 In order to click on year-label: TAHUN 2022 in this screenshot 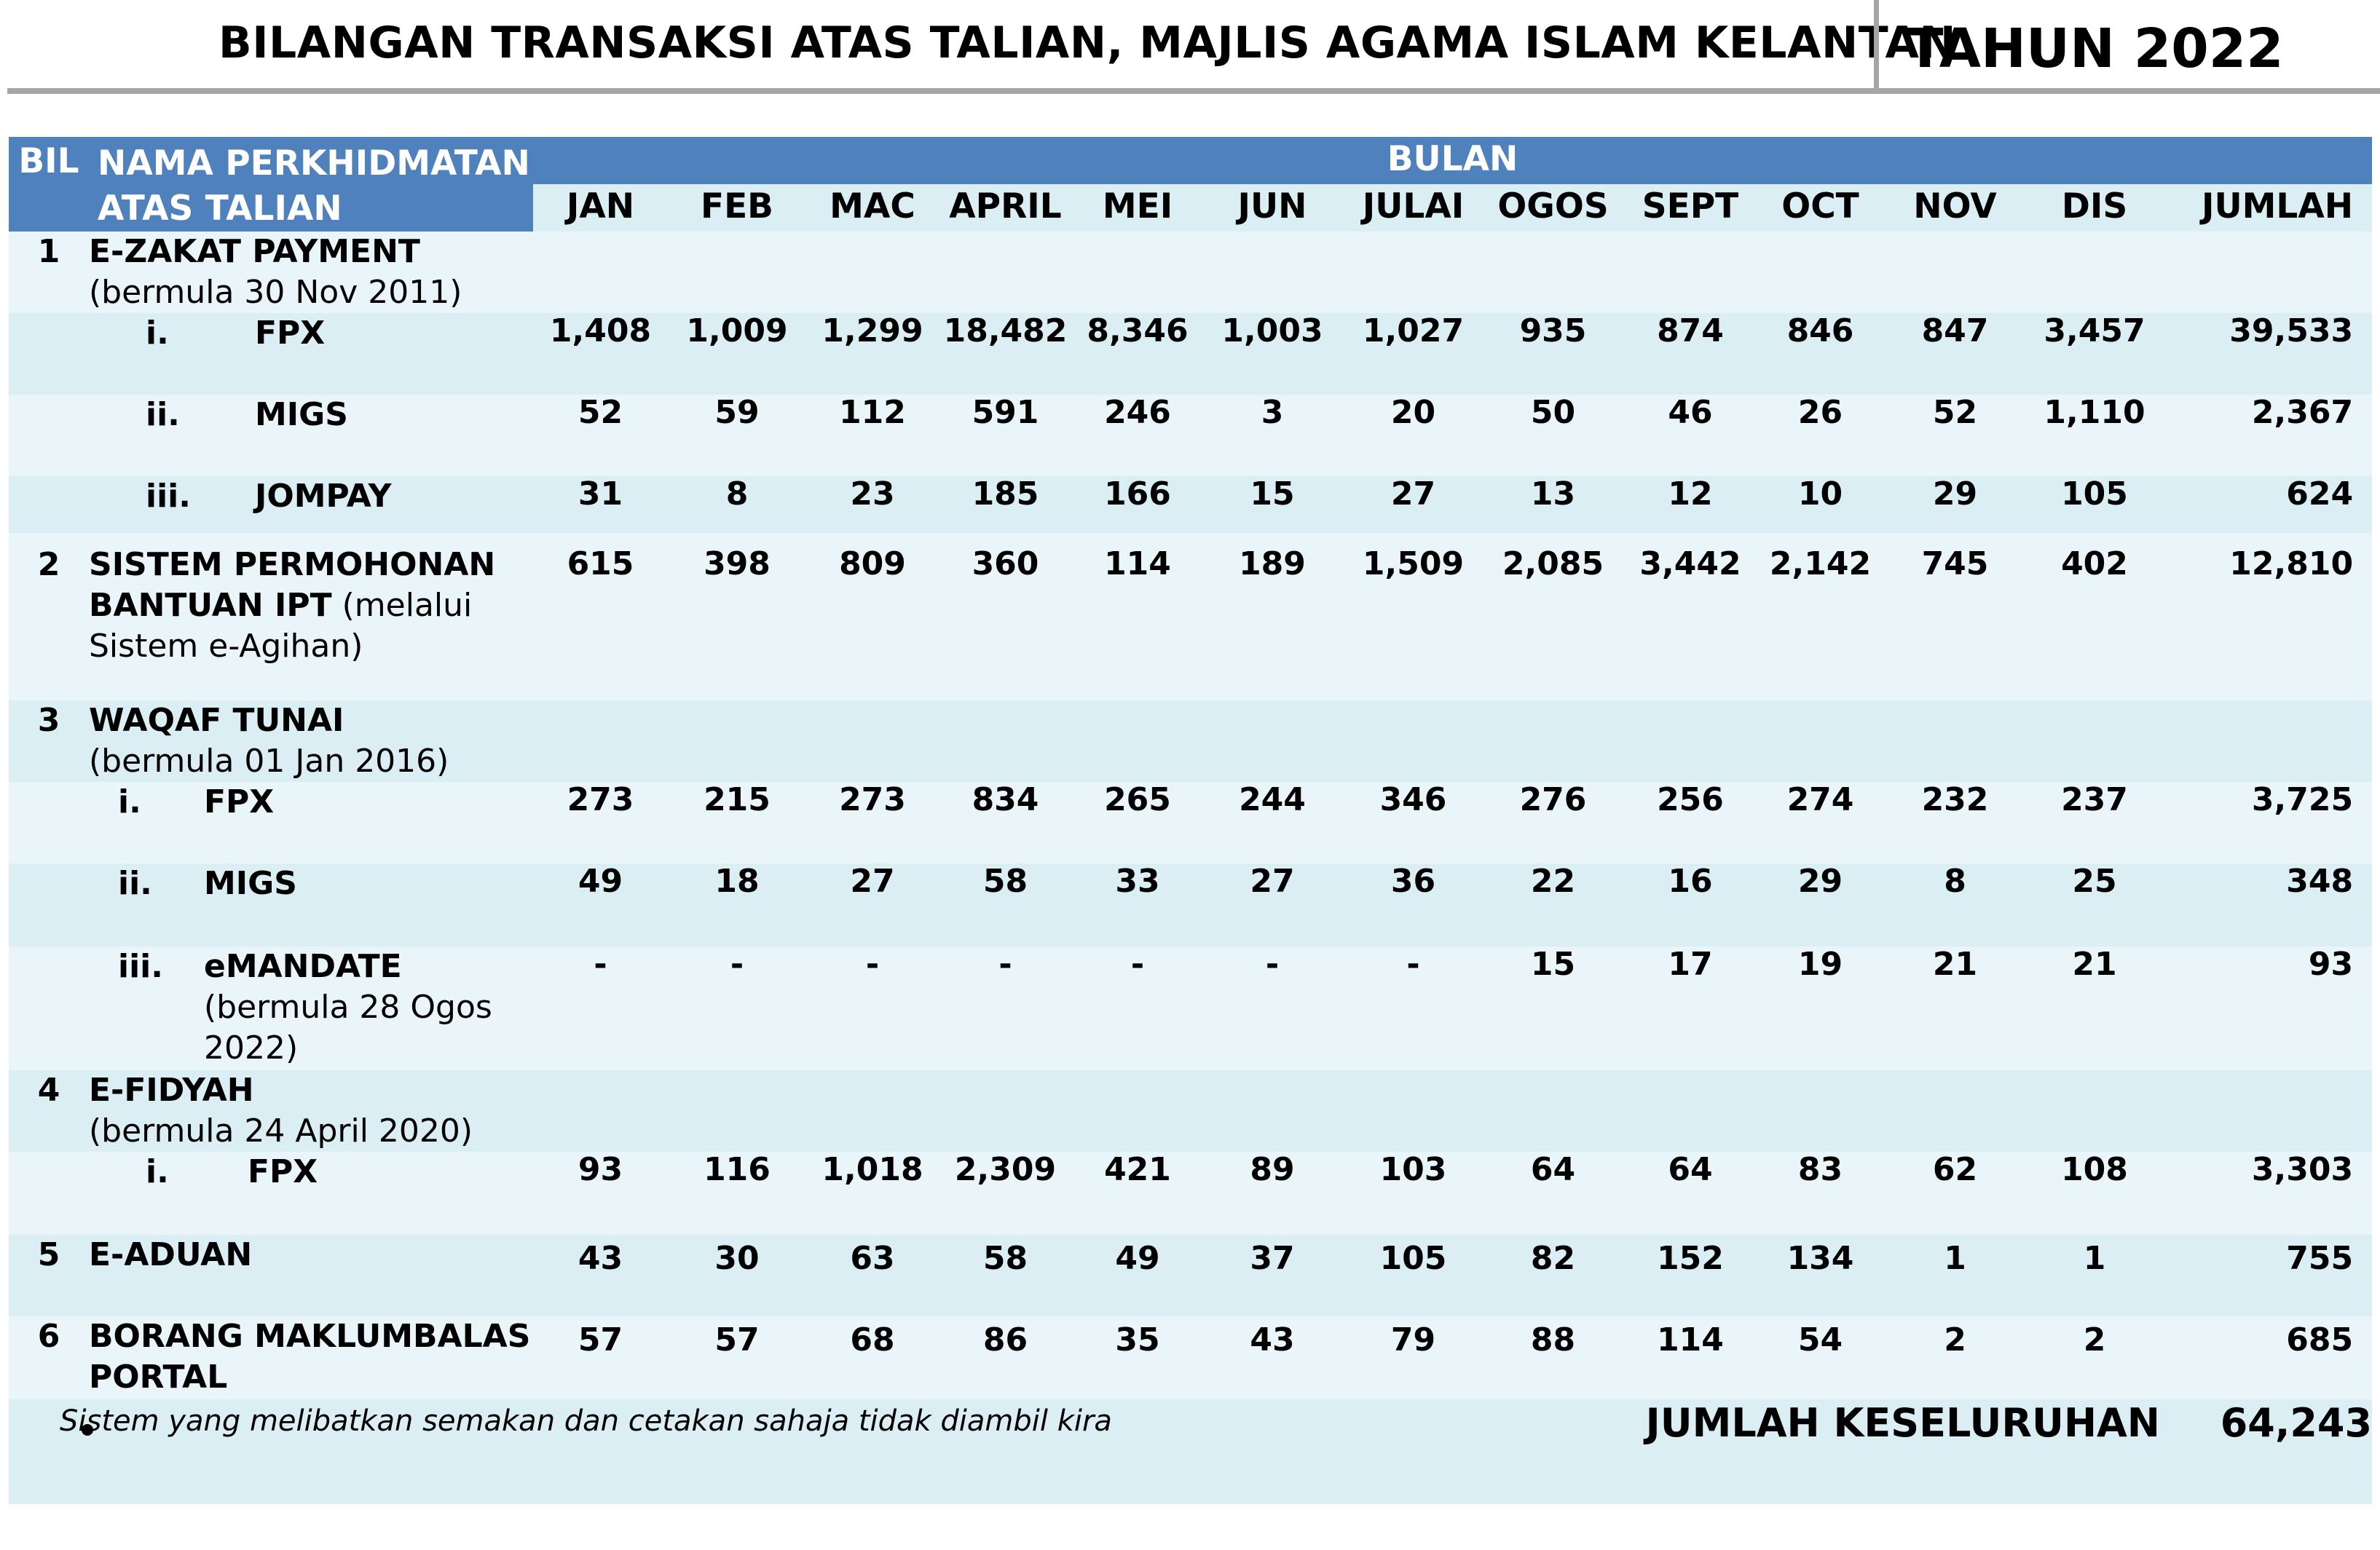, I will do `click(2095, 48)`.